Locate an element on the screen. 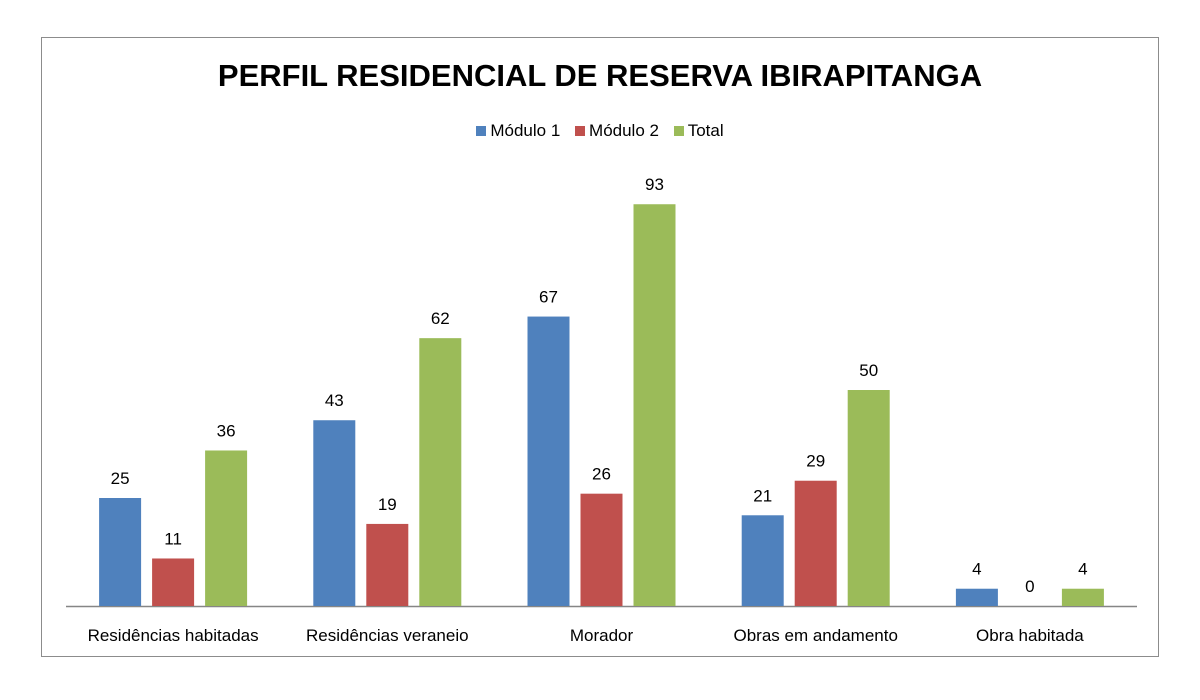 This screenshot has height=700, width=1200. data-label: 67 is located at coordinates (548, 297).